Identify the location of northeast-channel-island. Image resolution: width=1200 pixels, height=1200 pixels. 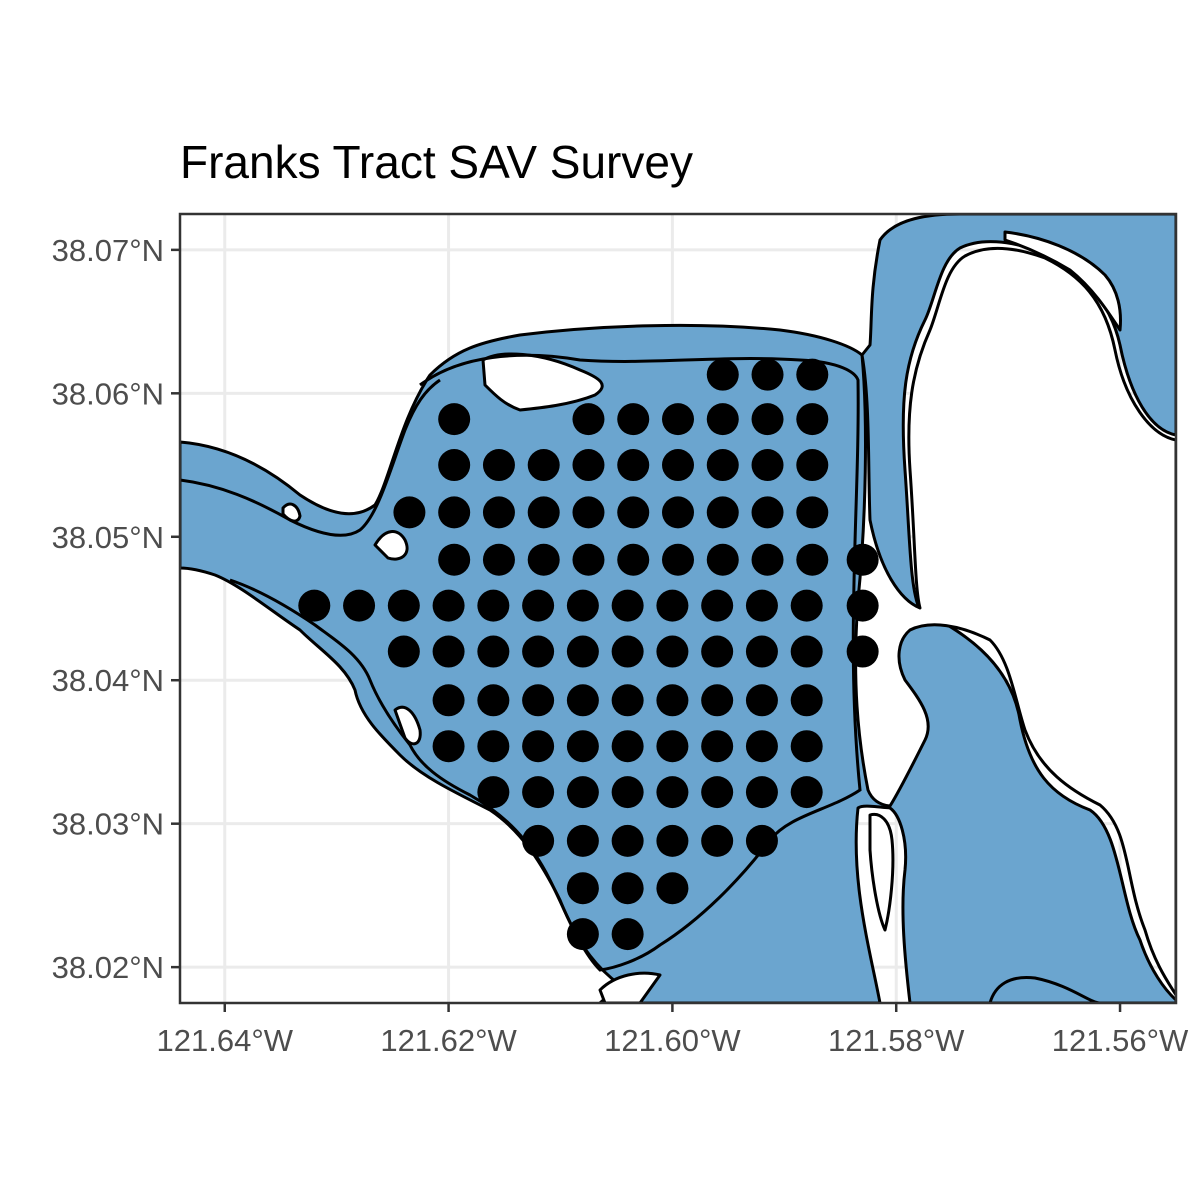
(1062, 281).